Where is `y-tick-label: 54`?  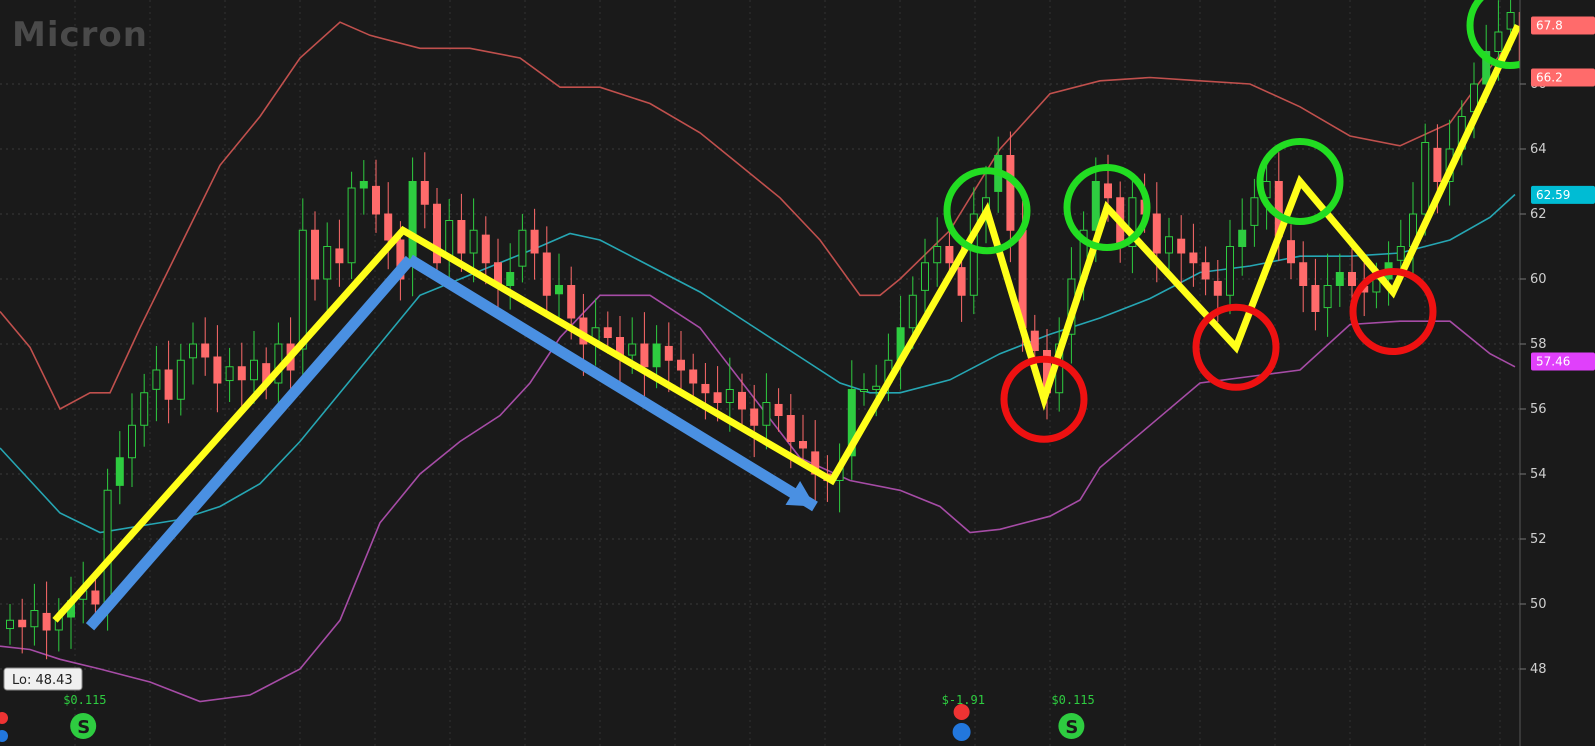
y-tick-label: 54 is located at coordinates (1538, 474).